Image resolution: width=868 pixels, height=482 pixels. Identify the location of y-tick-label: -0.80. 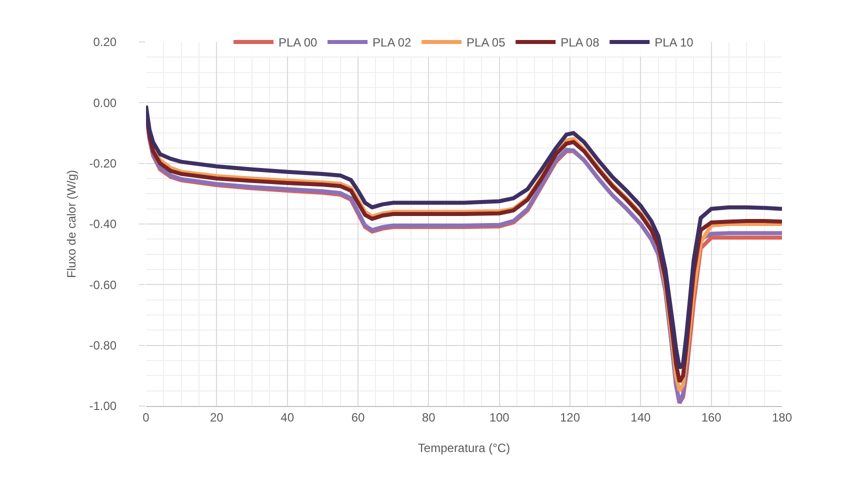
(103, 345).